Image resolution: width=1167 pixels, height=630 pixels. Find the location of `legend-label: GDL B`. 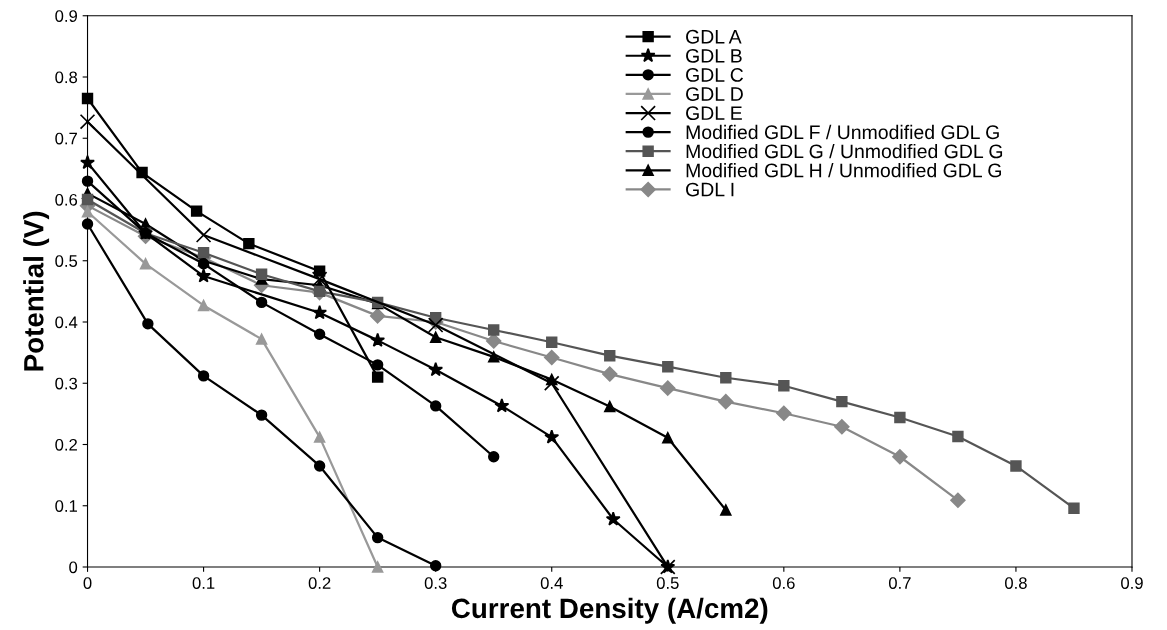

legend-label: GDL B is located at coordinates (714, 55).